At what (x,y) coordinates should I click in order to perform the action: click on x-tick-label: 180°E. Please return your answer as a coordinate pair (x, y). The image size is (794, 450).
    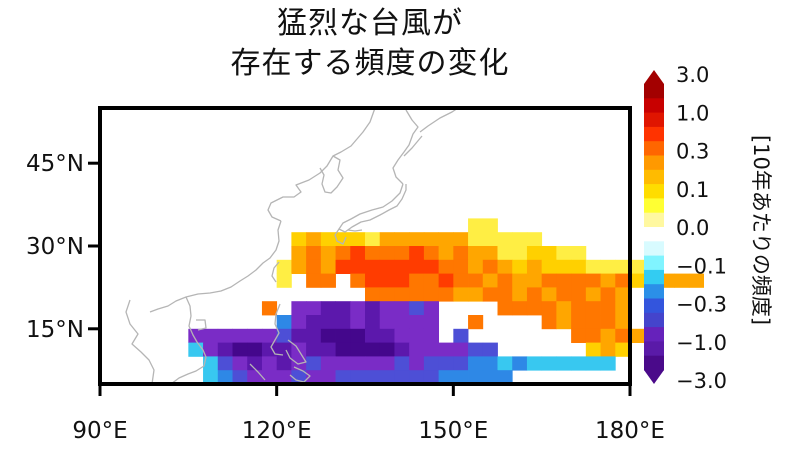
    Looking at the image, I should click on (630, 431).